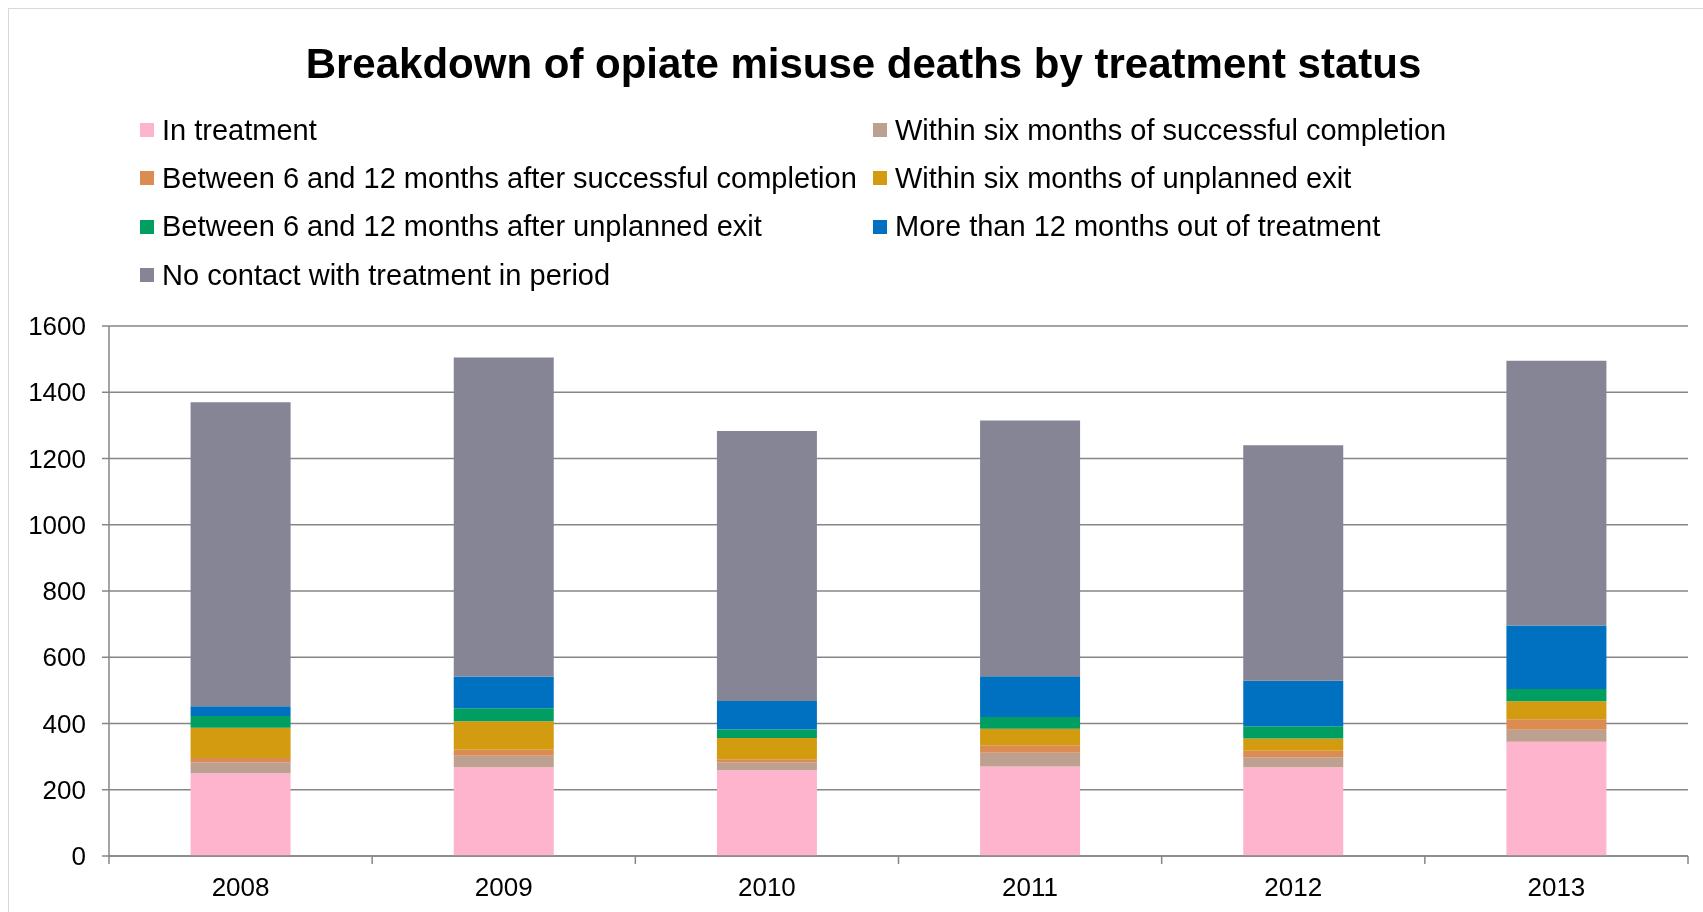  What do you see at coordinates (509, 178) in the screenshot?
I see `legend-label: Between 6 and 12 months after successful completion` at bounding box center [509, 178].